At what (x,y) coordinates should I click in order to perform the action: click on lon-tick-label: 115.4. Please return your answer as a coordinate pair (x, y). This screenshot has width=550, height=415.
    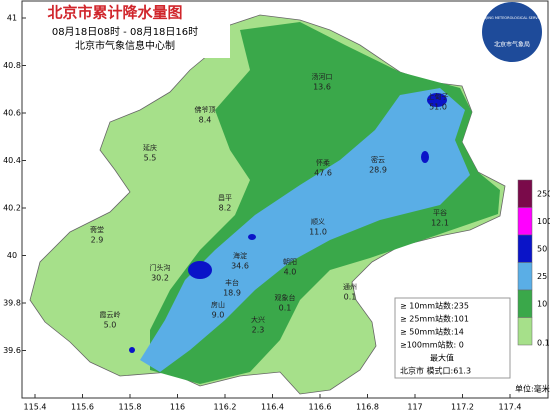
    Looking at the image, I should click on (35, 407).